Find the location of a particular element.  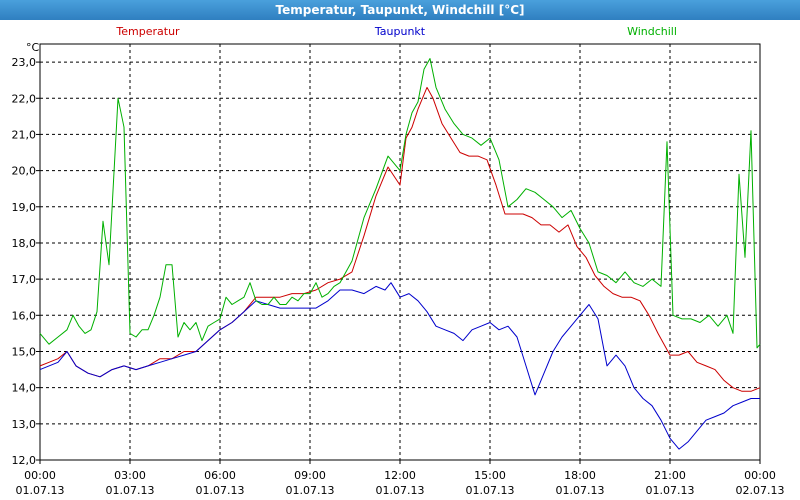

x-tick-time-4: 12:00 is located at coordinates (400, 475).